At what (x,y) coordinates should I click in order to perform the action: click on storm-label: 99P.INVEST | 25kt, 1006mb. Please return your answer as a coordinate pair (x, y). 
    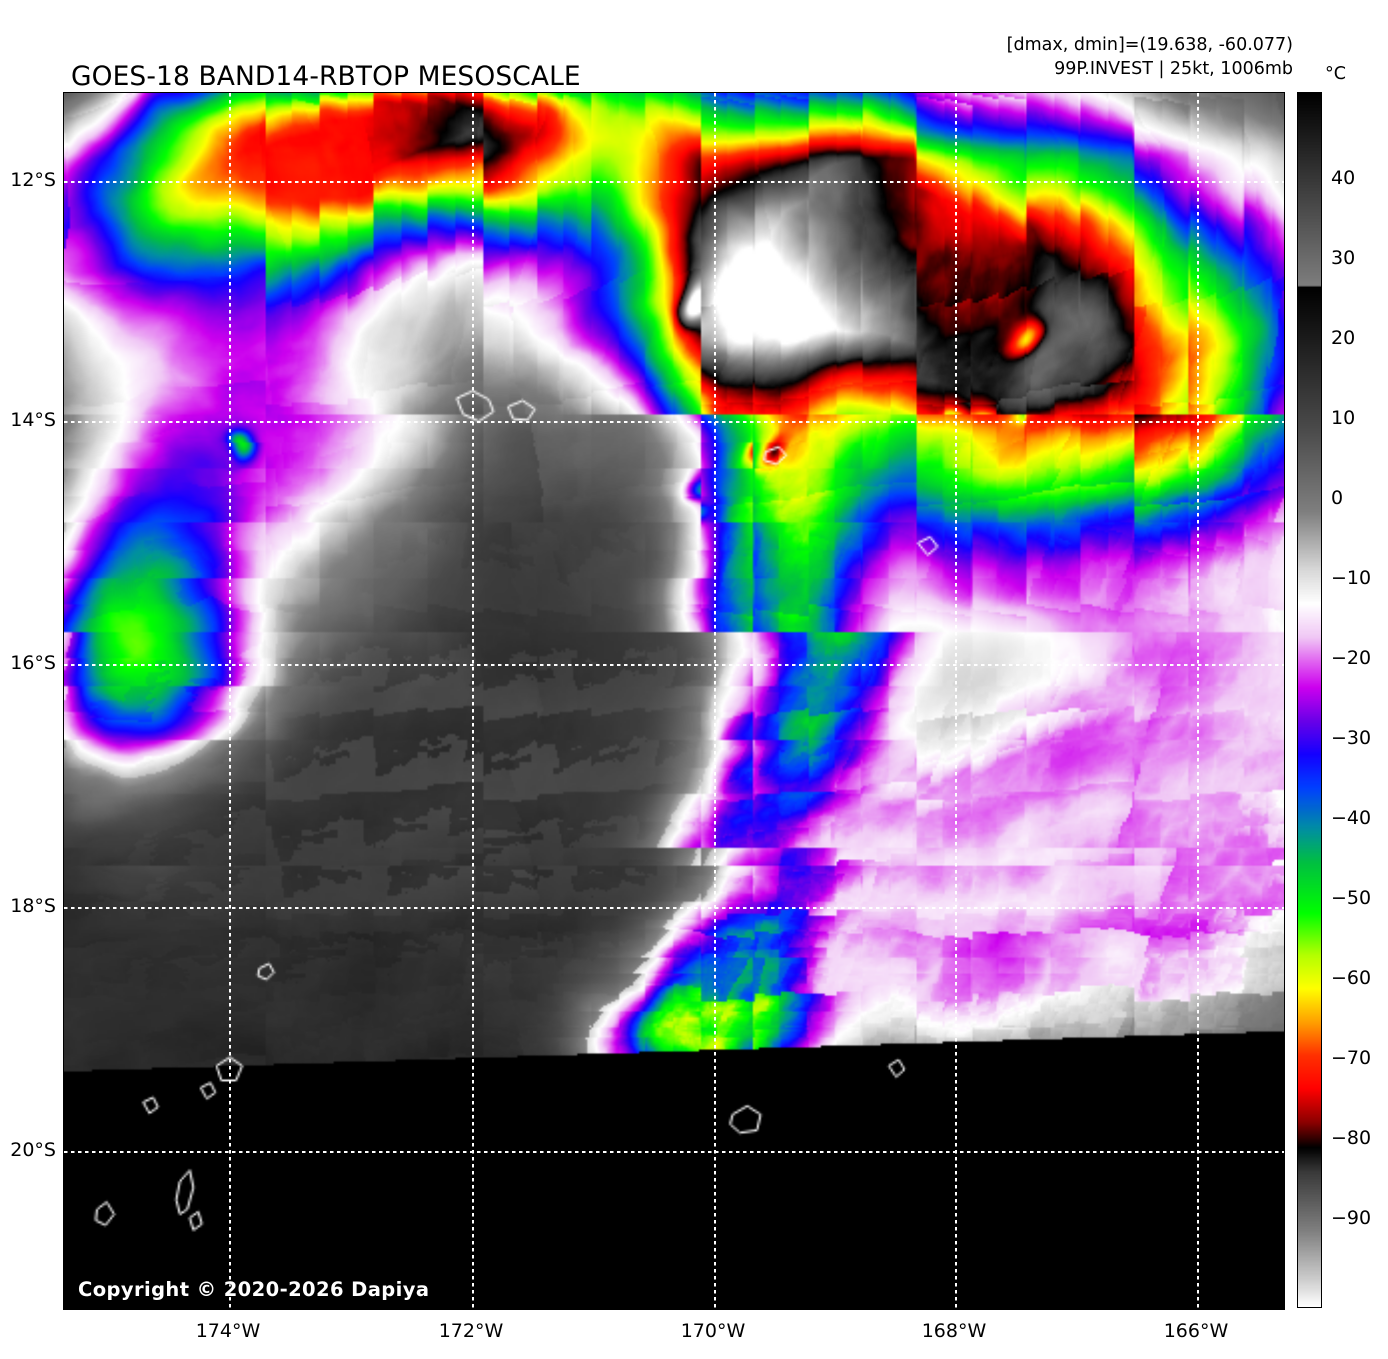
    Looking at the image, I should click on (1173, 69).